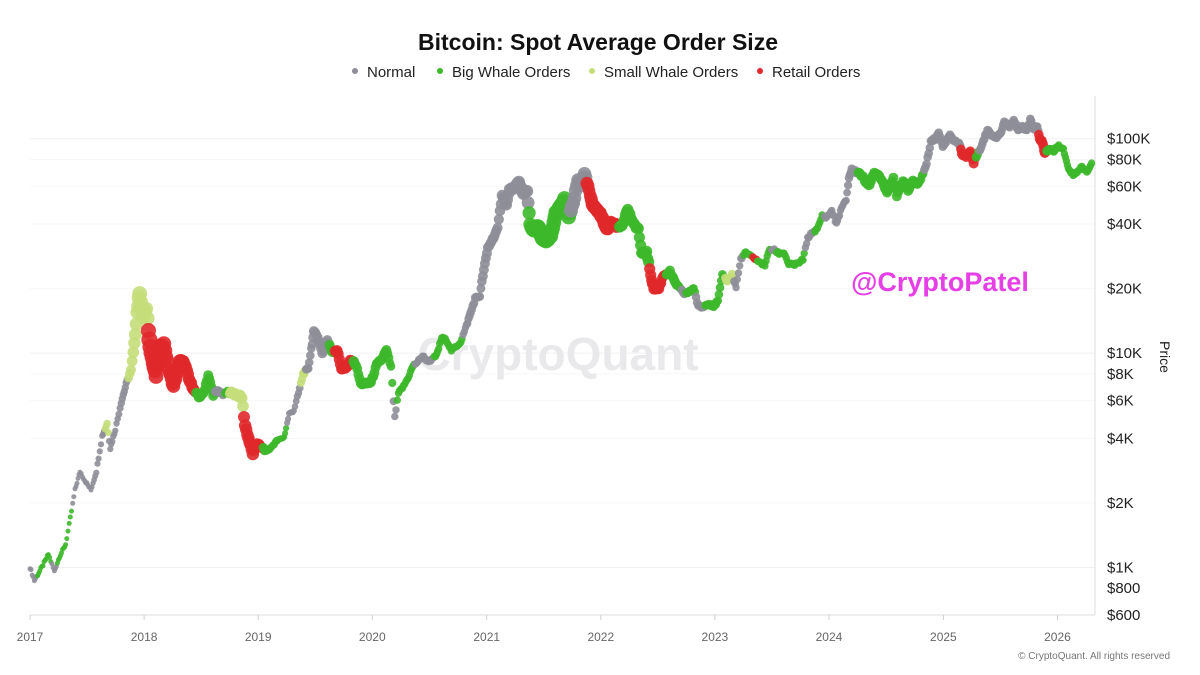 This screenshot has height=675, width=1200. I want to click on y-tick-label: $40K, so click(1124, 224).